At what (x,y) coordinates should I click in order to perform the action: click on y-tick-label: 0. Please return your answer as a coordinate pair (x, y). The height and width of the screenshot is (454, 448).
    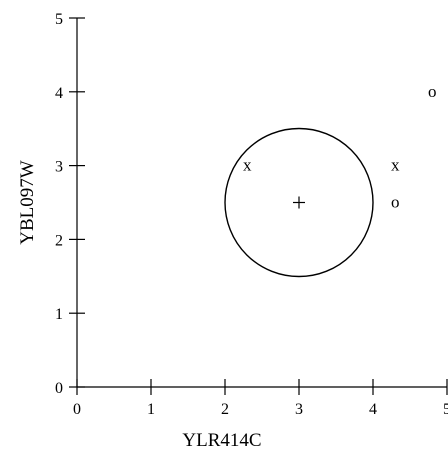
    Looking at the image, I should click on (59, 388).